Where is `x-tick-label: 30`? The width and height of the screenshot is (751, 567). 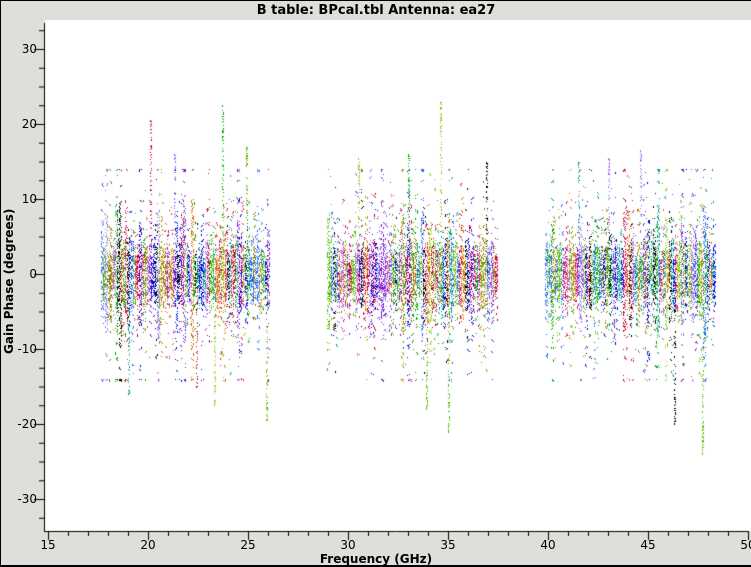 x-tick-label: 30 is located at coordinates (348, 545).